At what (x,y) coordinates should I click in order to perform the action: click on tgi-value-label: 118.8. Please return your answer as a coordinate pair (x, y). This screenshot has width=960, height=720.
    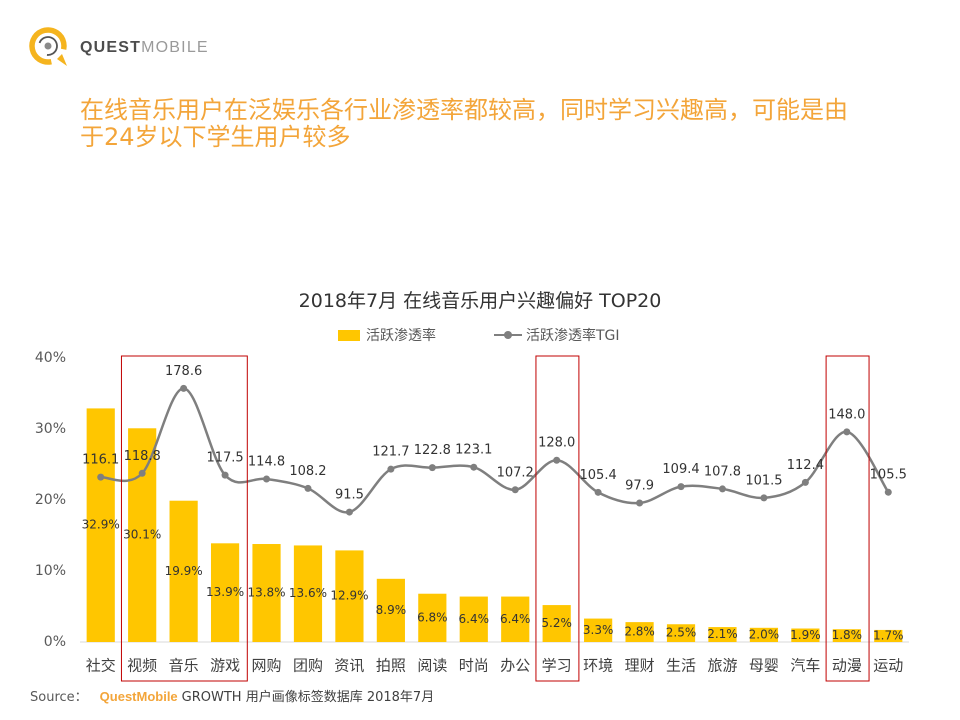
    Looking at the image, I should click on (142, 456).